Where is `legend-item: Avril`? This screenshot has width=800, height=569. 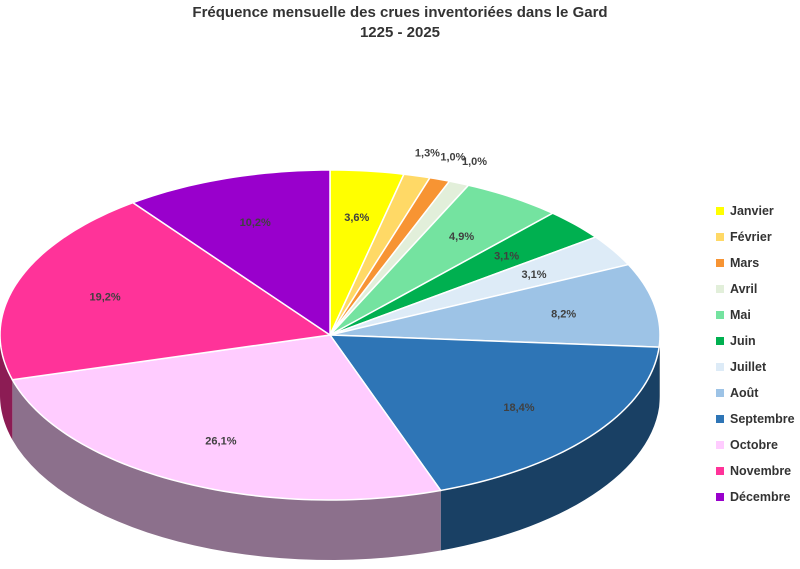
legend-item: Avril is located at coordinates (755, 289).